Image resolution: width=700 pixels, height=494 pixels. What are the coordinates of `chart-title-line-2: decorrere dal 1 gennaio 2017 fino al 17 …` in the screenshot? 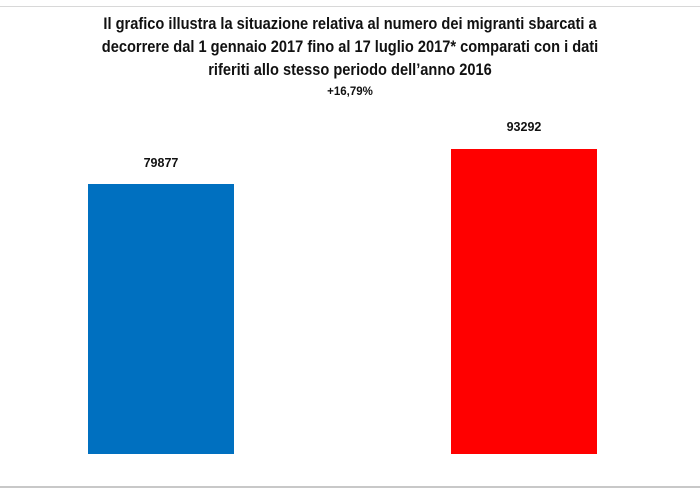 It's located at (350, 46).